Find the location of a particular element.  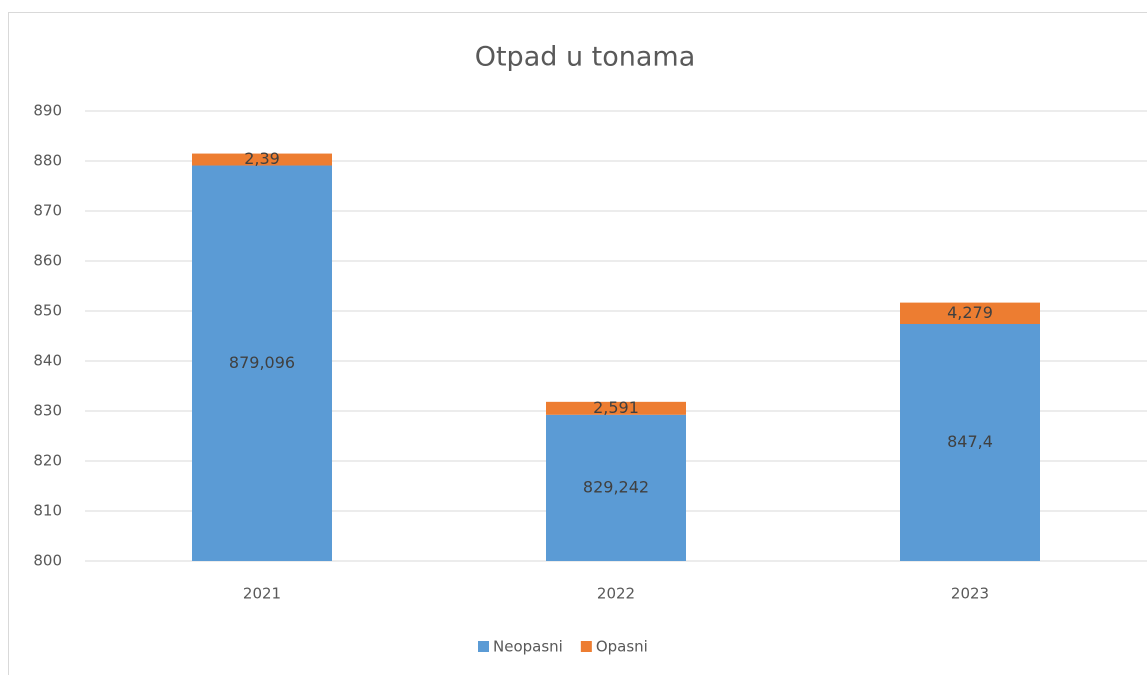

data-label: 4,279 is located at coordinates (970, 312).